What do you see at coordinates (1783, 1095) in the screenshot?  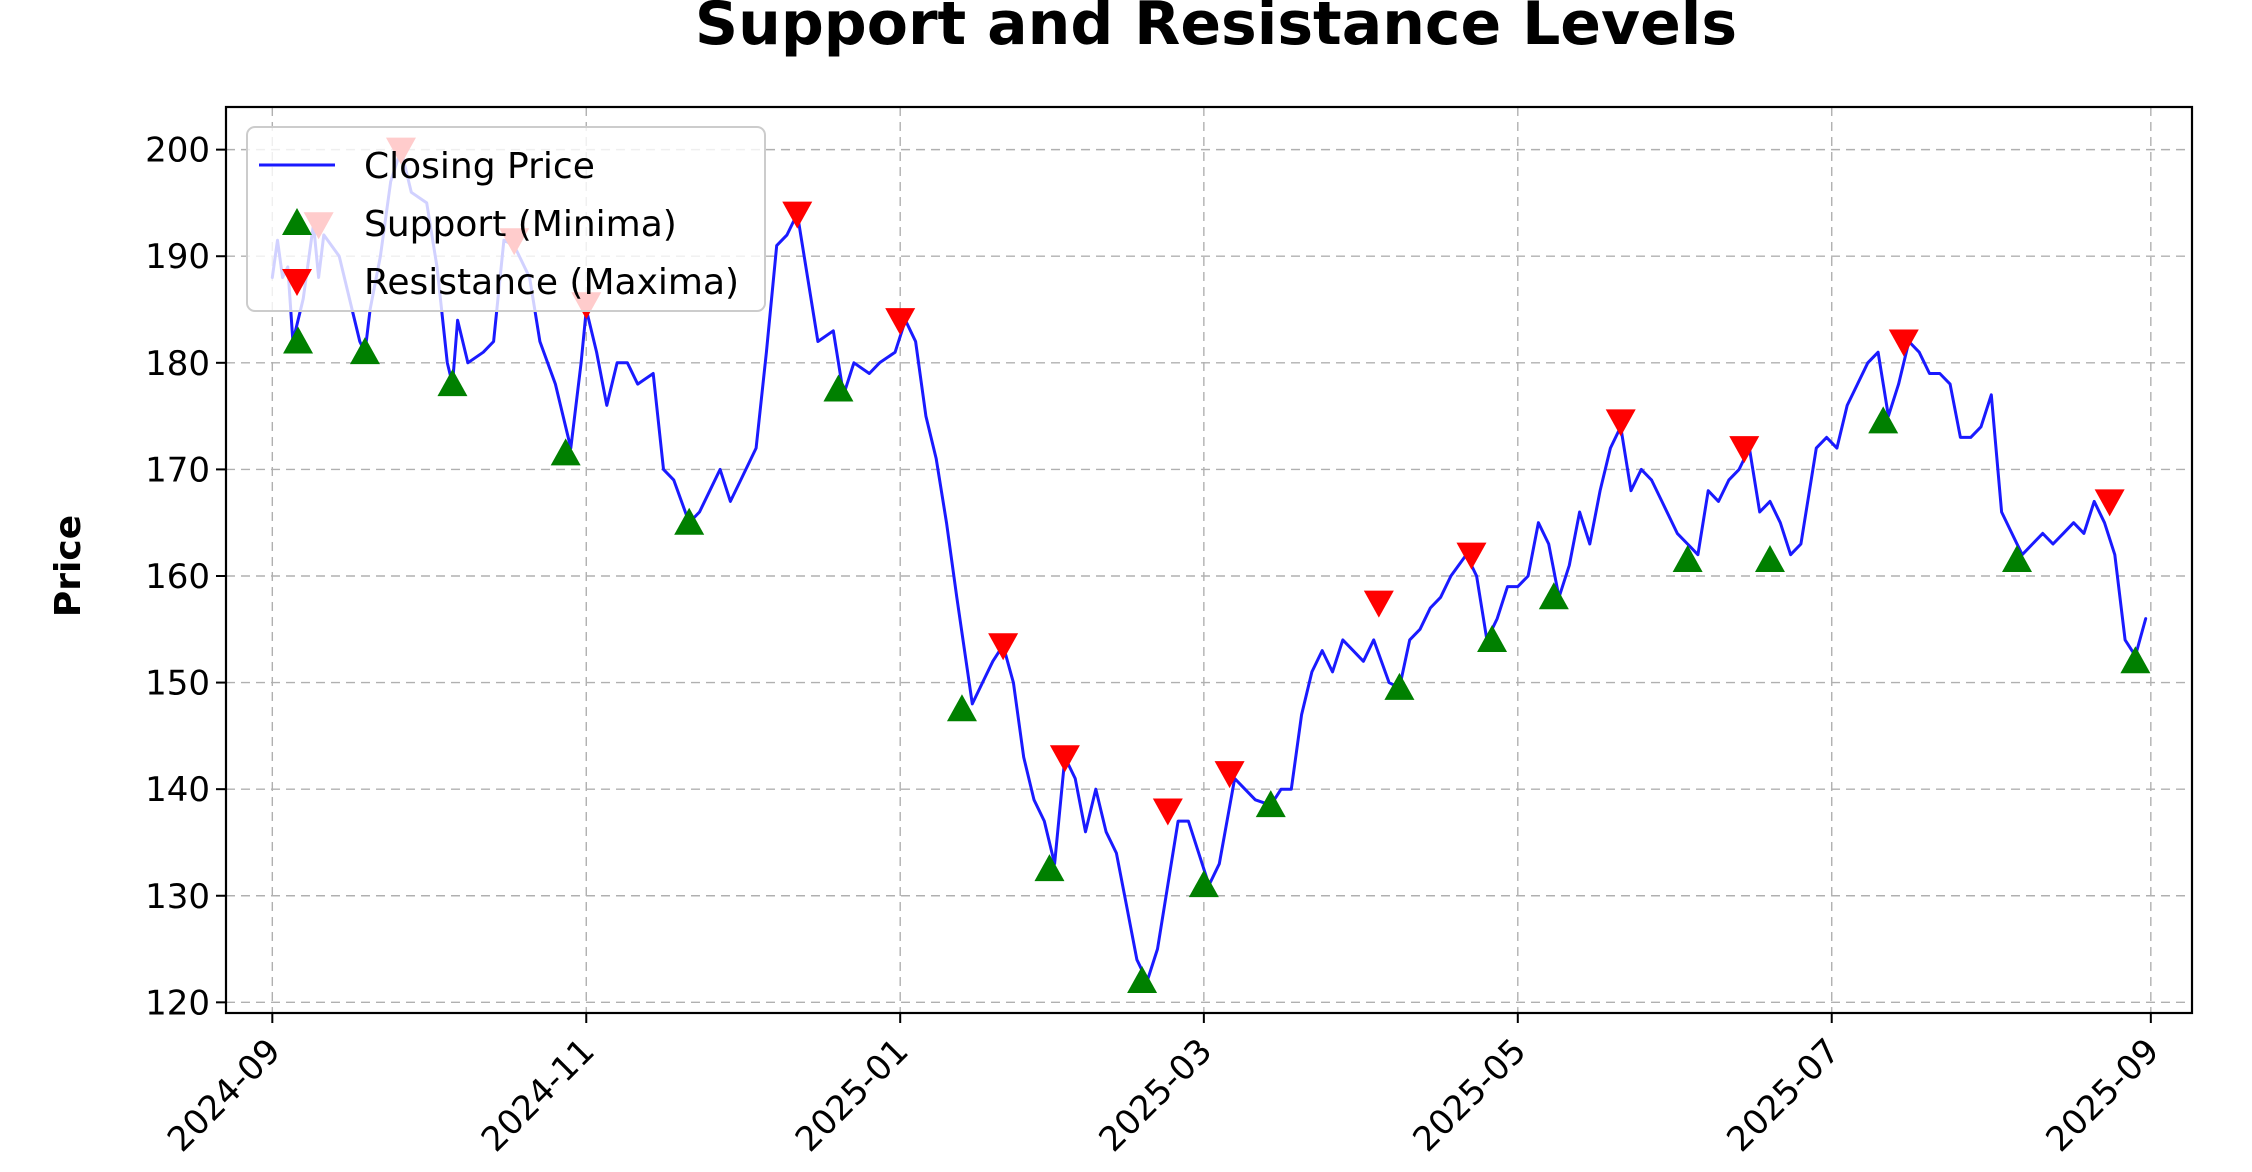 I see `x-tick-label: 2025-07` at bounding box center [1783, 1095].